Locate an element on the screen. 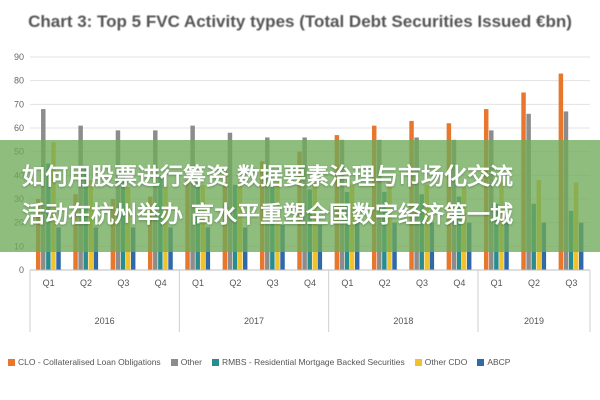 The image size is (600, 400). year-label: 2019 is located at coordinates (534, 321).